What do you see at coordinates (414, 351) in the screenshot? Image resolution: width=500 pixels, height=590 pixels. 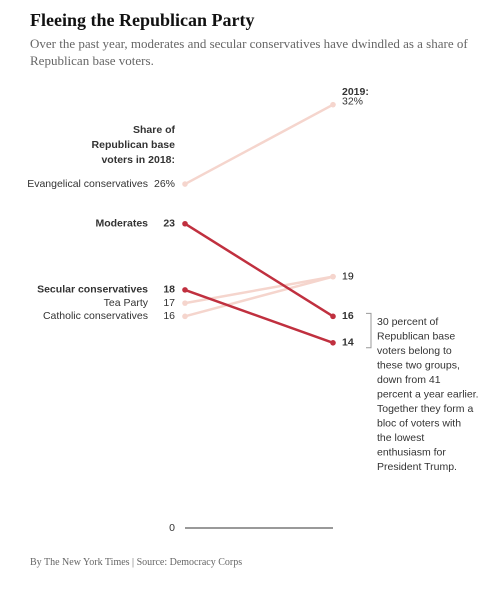 I see `annotation: voters belong to` at bounding box center [414, 351].